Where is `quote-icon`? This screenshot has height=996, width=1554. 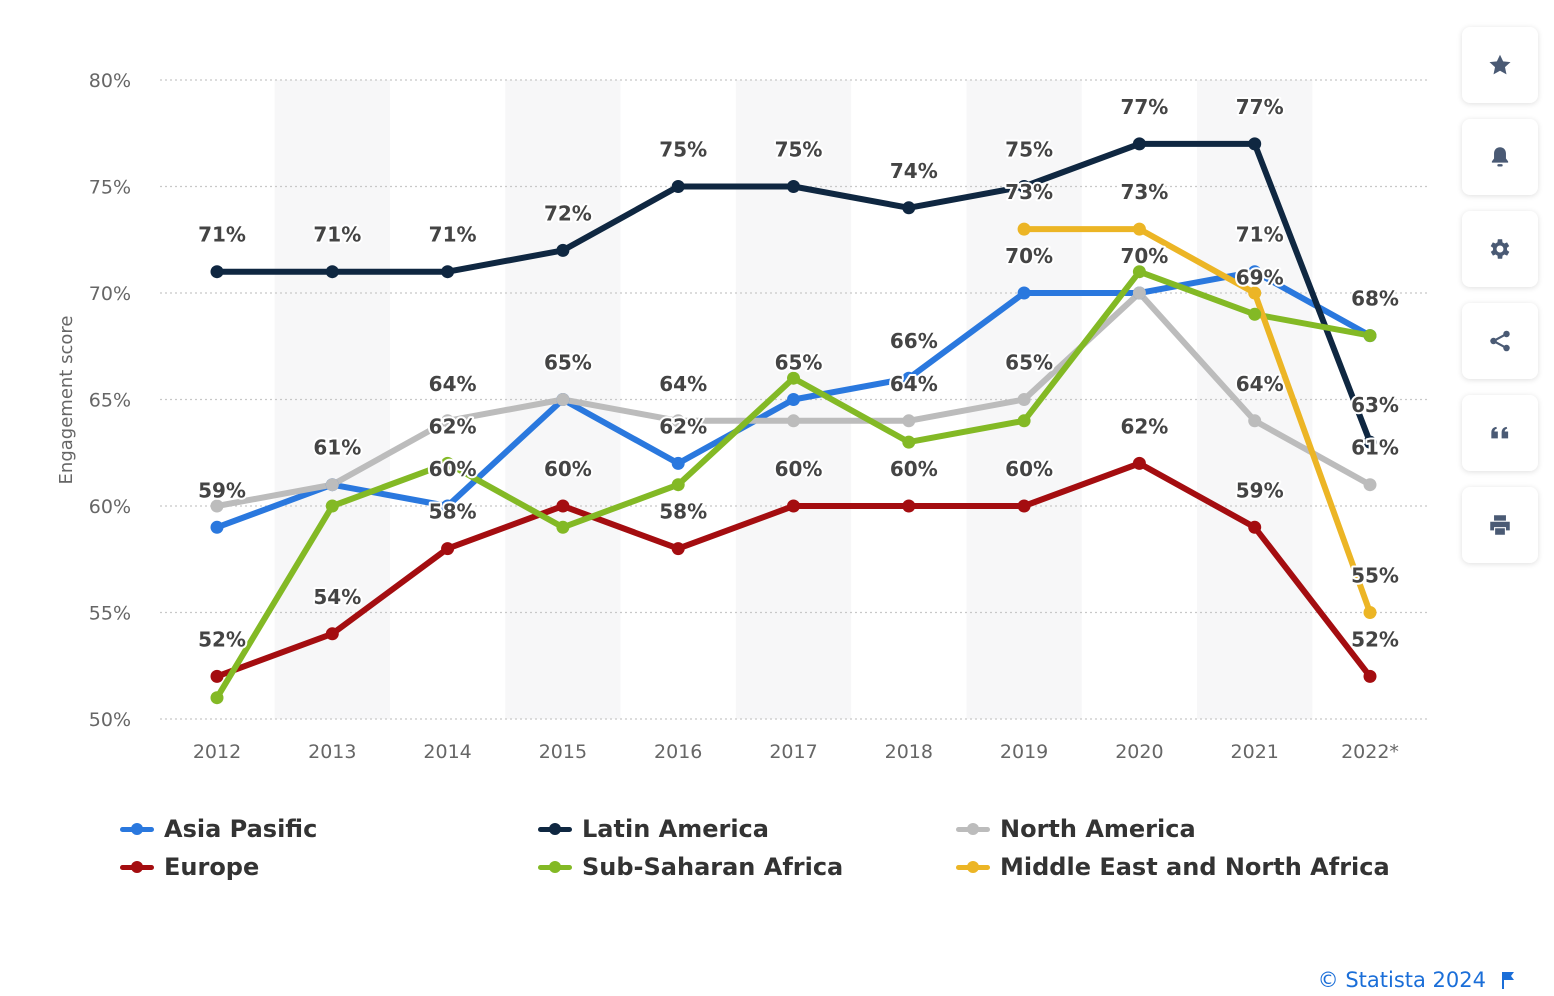
quote-icon is located at coordinates (1500, 432).